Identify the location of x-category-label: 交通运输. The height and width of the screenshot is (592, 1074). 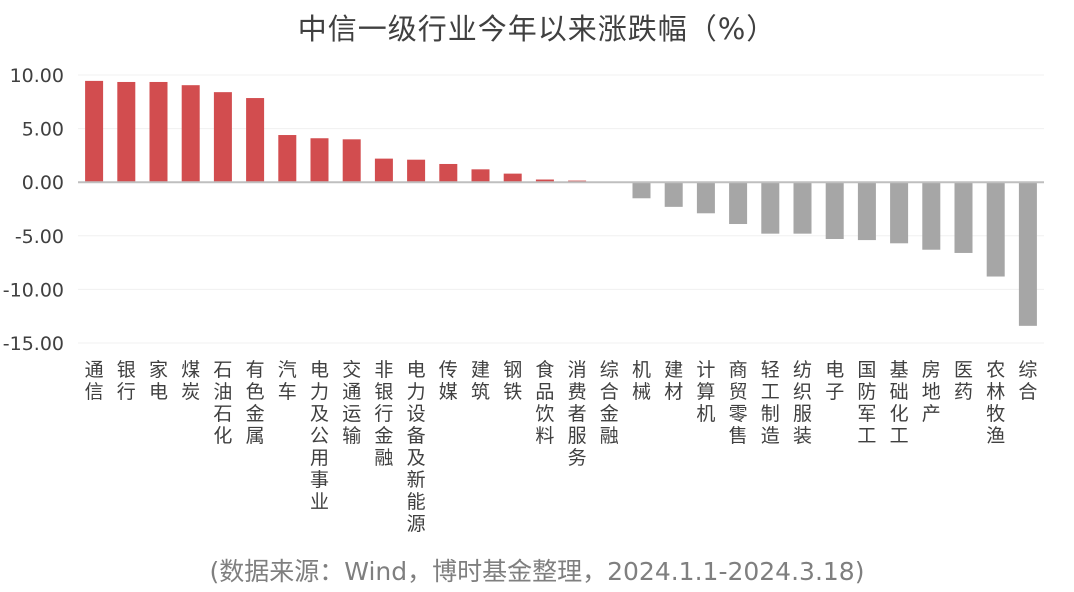
(351, 403).